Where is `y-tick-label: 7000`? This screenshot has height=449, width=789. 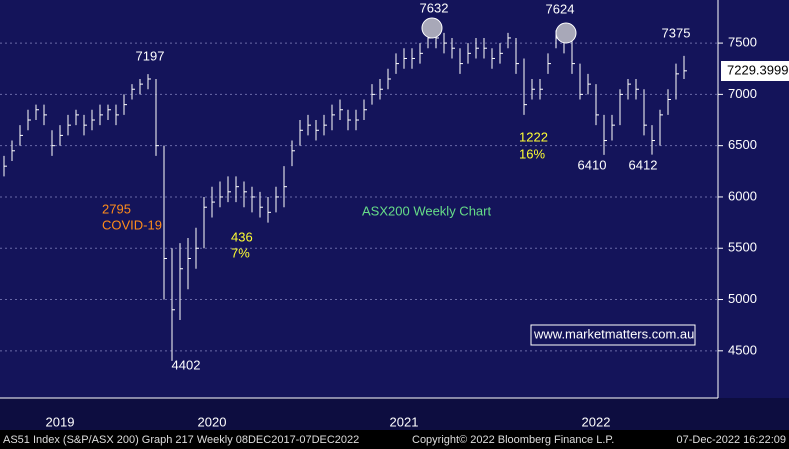 y-tick-label: 7000 is located at coordinates (742, 93).